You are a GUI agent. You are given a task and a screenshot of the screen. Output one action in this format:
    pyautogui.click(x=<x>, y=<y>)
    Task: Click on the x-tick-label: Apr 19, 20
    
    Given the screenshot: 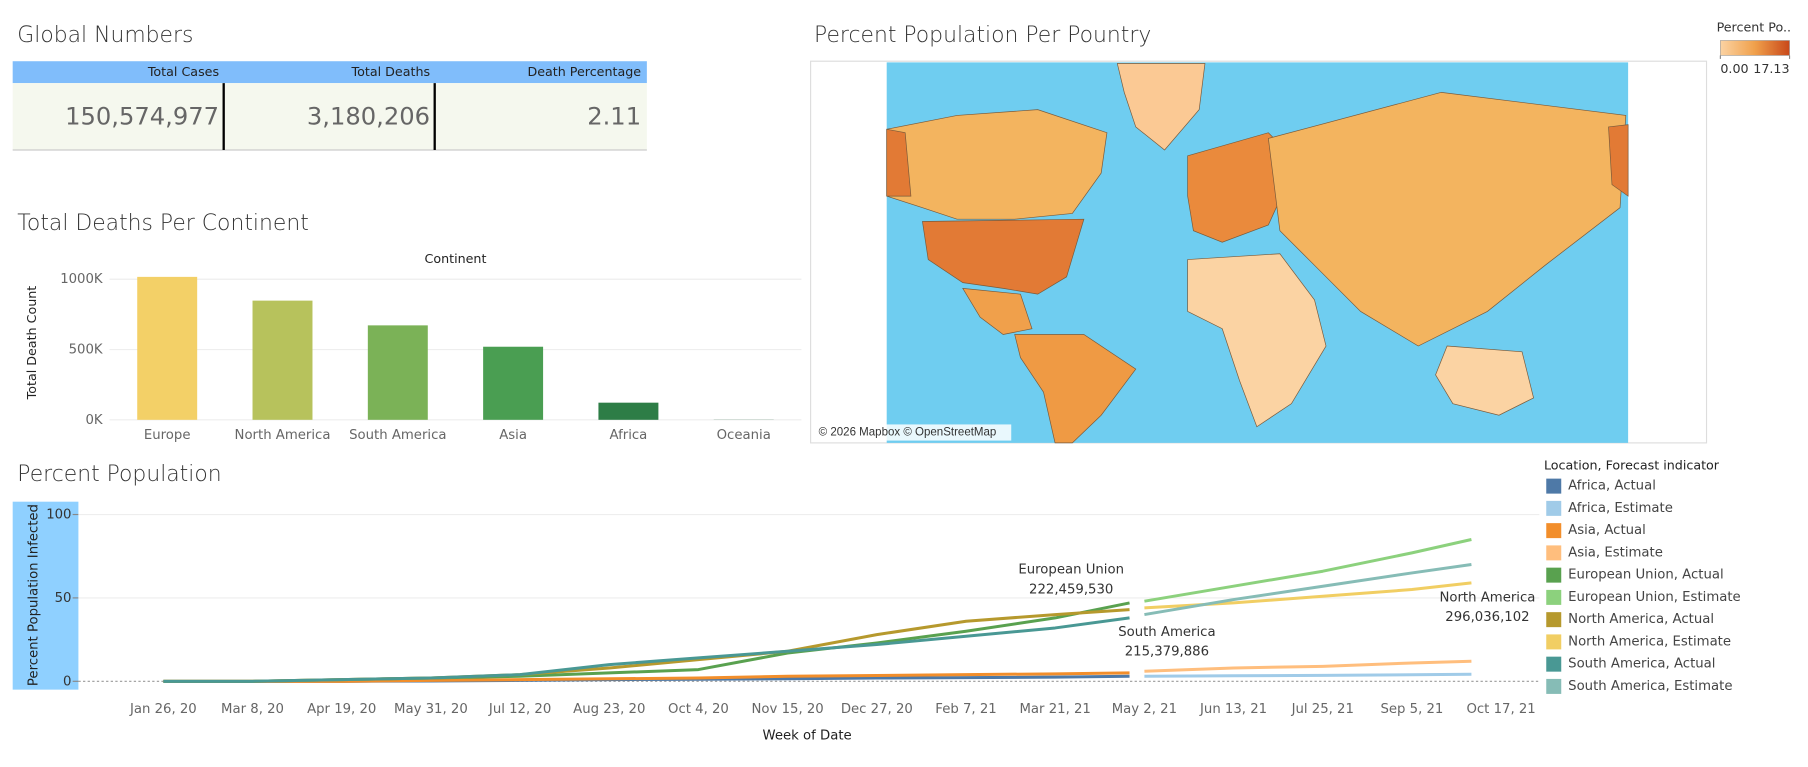 What is the action you would take?
    pyautogui.click(x=341, y=709)
    